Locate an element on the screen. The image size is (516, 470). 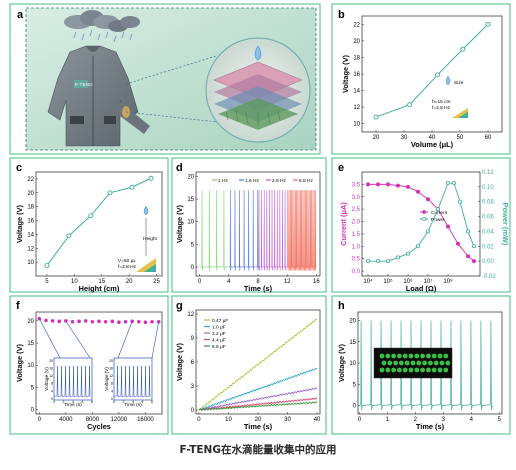
legend-marker is located at coordinates (424, 219).